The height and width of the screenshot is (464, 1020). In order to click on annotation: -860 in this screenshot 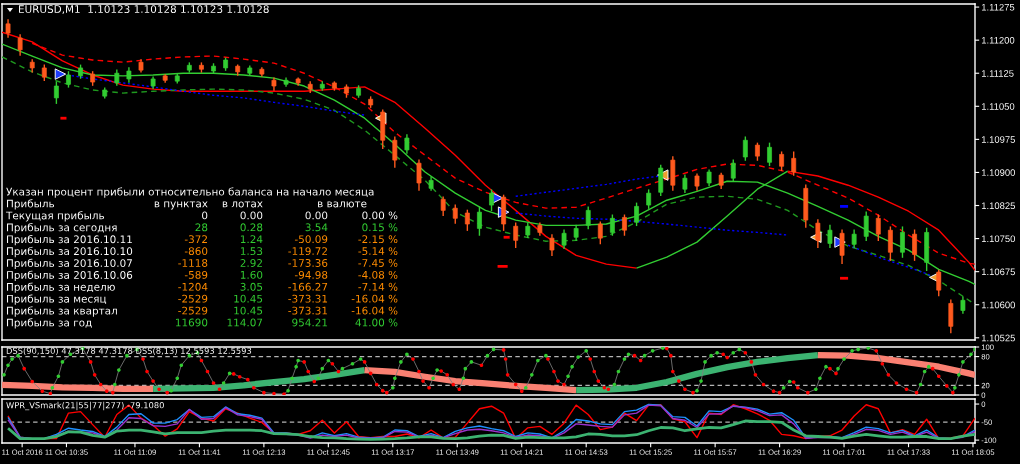, I will do `click(196, 251)`.